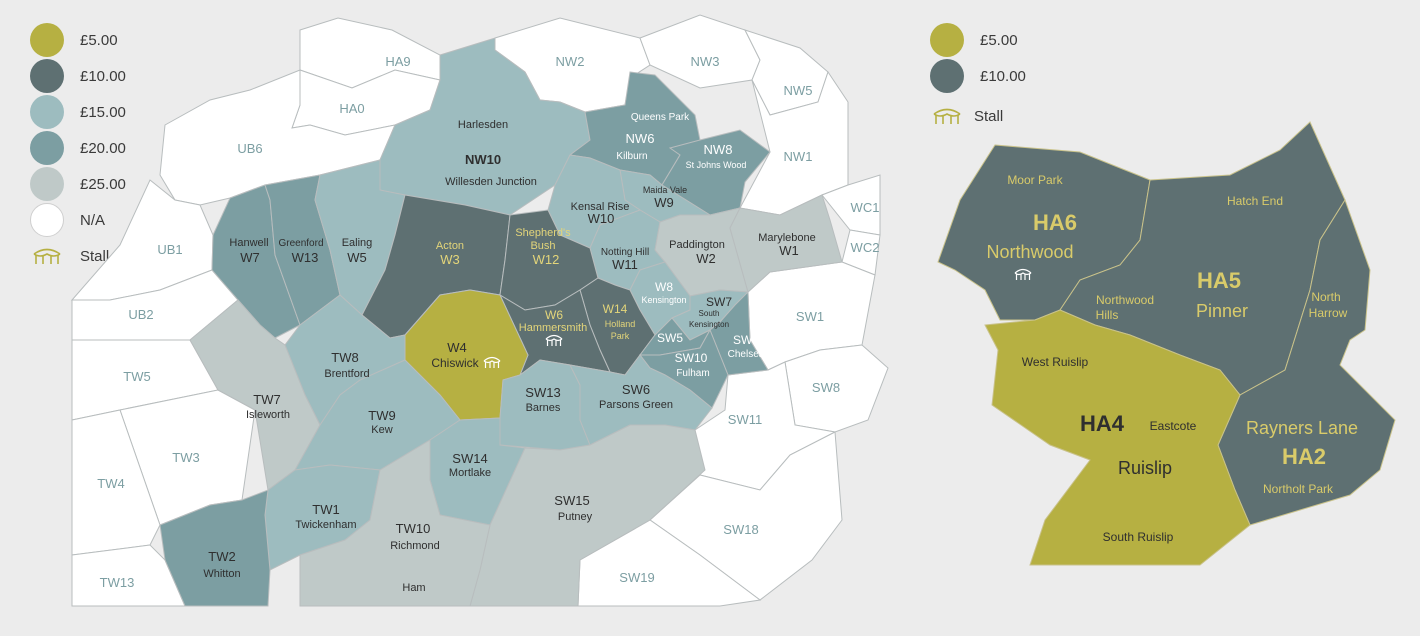 The height and width of the screenshot is (636, 1420). What do you see at coordinates (1055, 362) in the screenshot?
I see `label-west-ruislip: West Ruislip` at bounding box center [1055, 362].